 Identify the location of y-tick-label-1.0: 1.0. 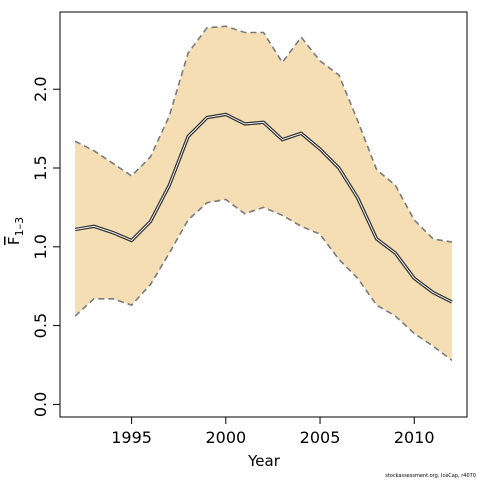
(40, 246).